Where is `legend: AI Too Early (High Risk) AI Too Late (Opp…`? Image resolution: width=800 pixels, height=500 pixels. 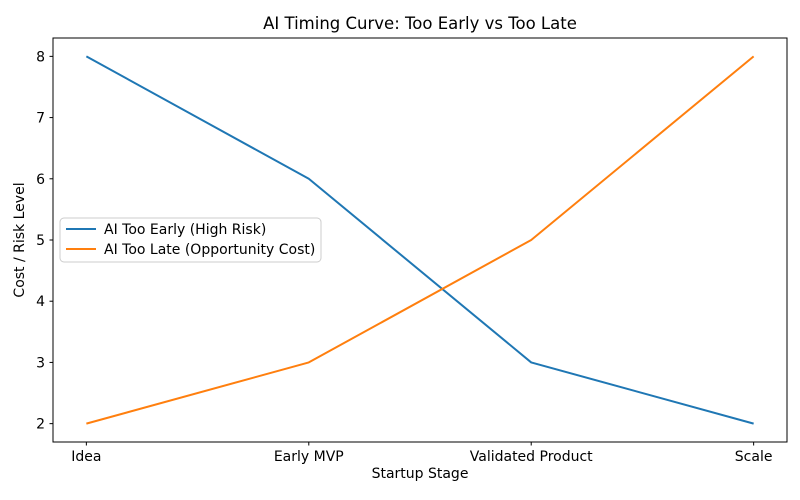
legend: AI Too Early (High Risk) AI Too Late (Opp… is located at coordinates (190, 240).